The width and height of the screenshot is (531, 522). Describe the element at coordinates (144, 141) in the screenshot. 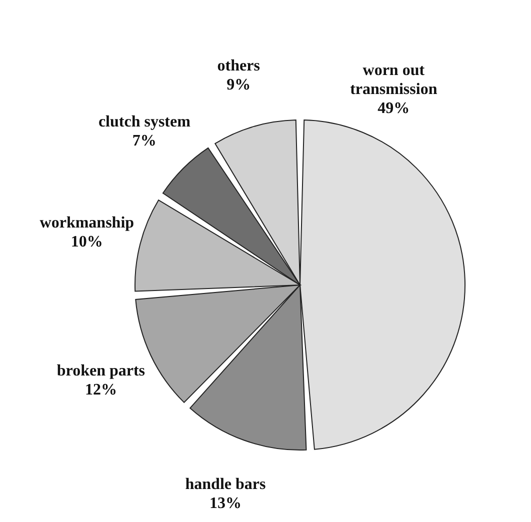

I see `data-label: 7%` at that location.